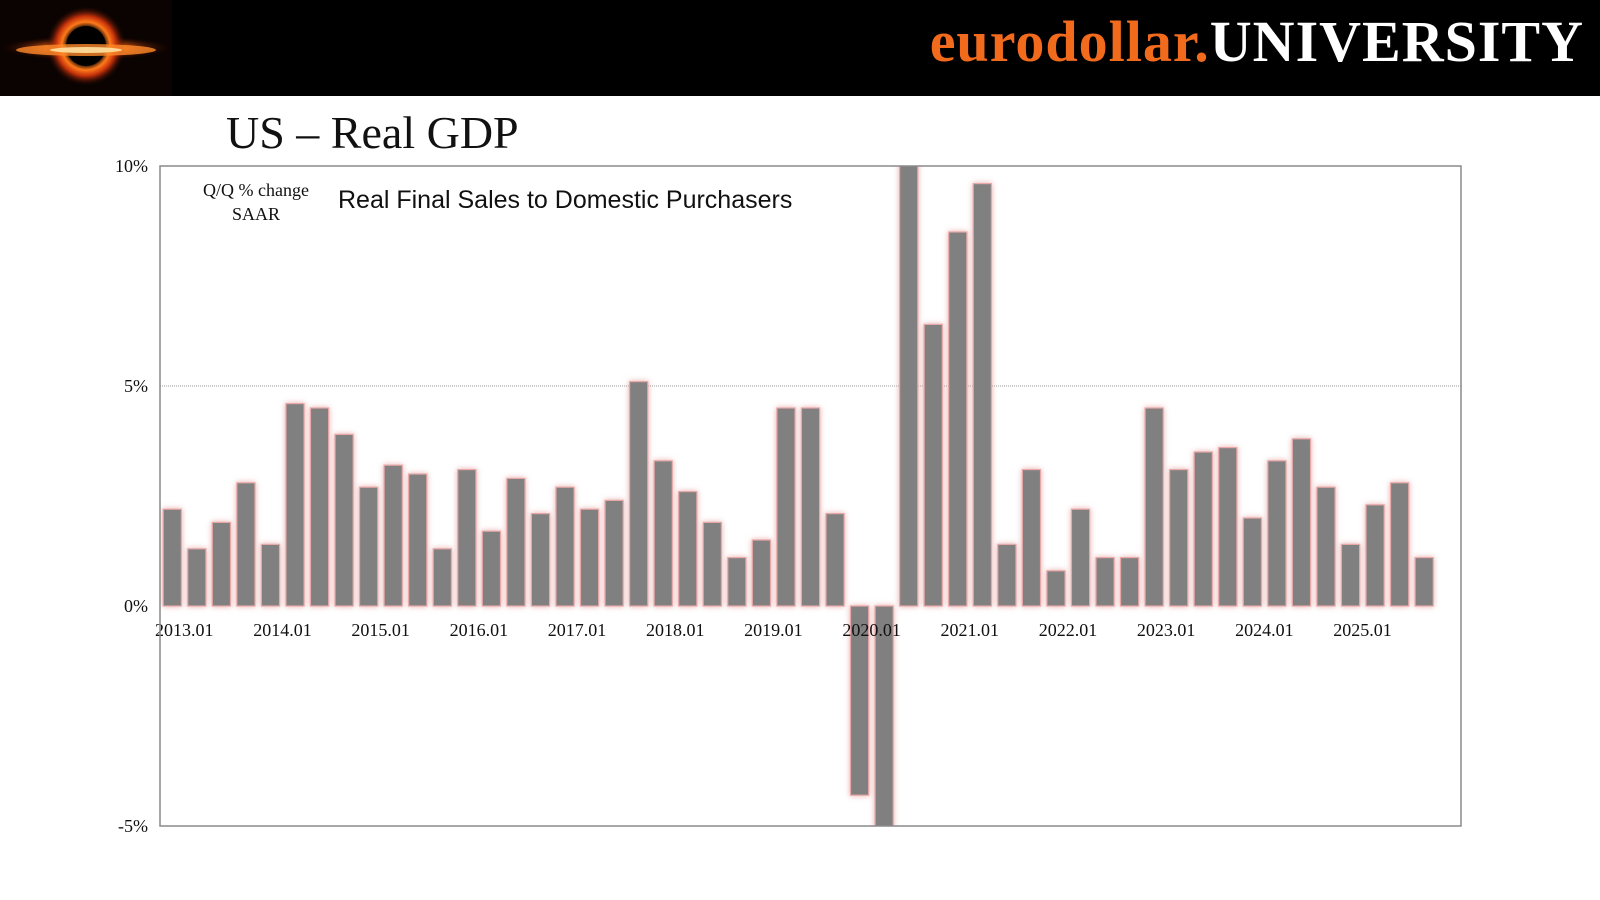  Describe the element at coordinates (1326, 546) in the screenshot. I see `bar-2024.04` at that location.